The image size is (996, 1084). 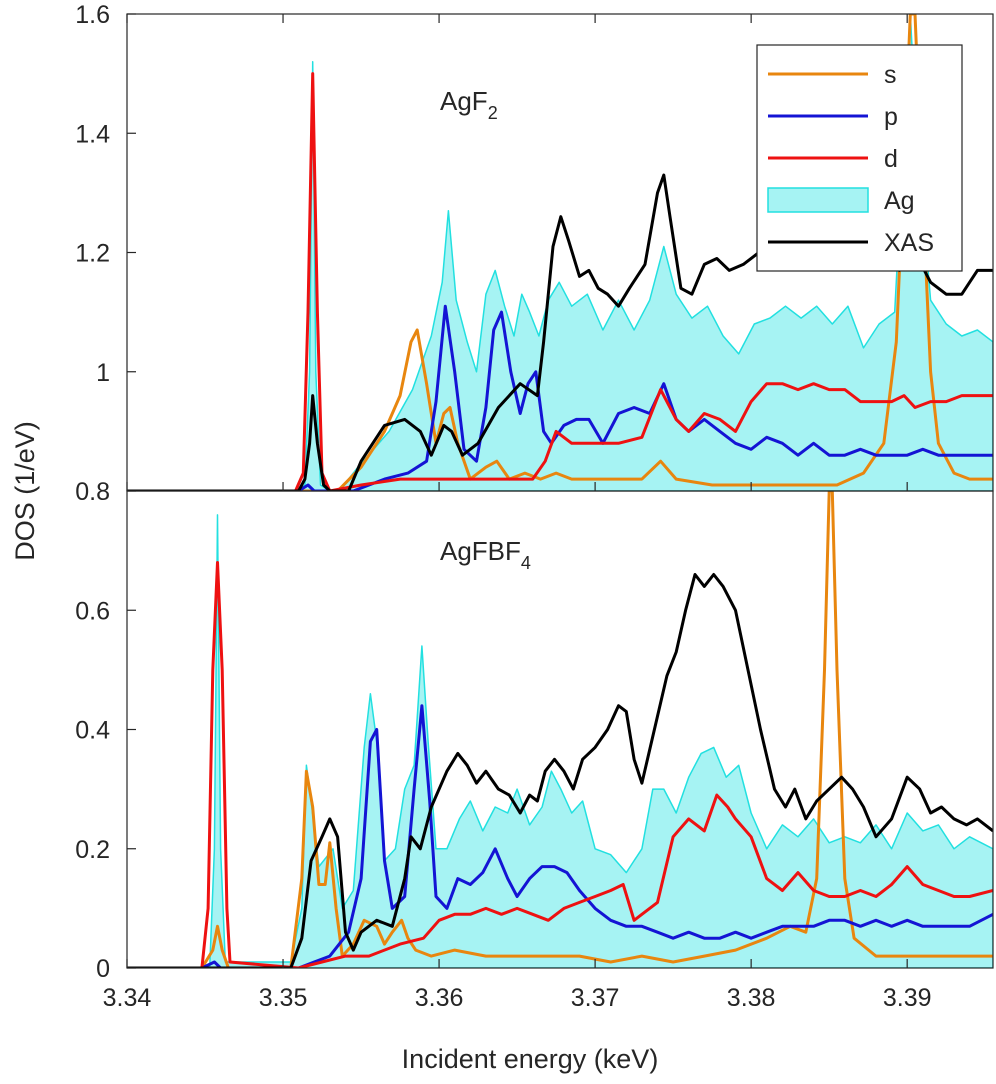 I want to click on x-tick-label: 3.38, so click(x=751, y=998).